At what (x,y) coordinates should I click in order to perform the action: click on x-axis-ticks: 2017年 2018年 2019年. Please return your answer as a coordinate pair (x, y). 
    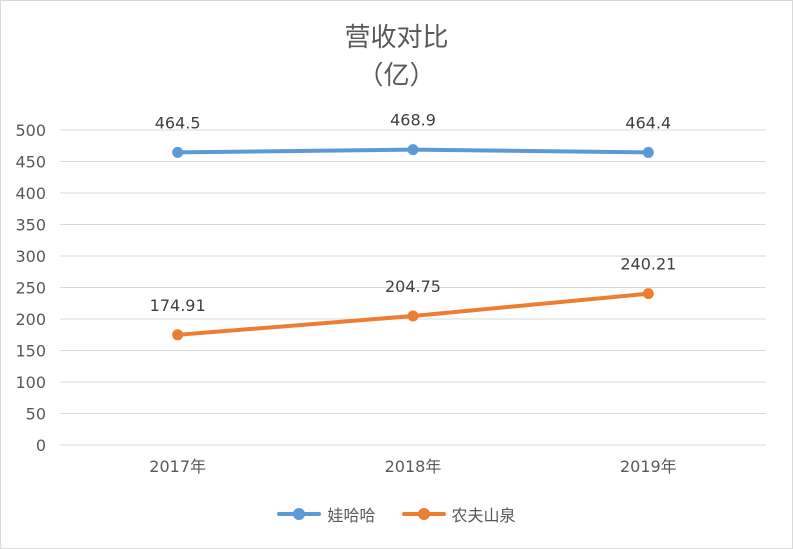
    Looking at the image, I should click on (412, 466).